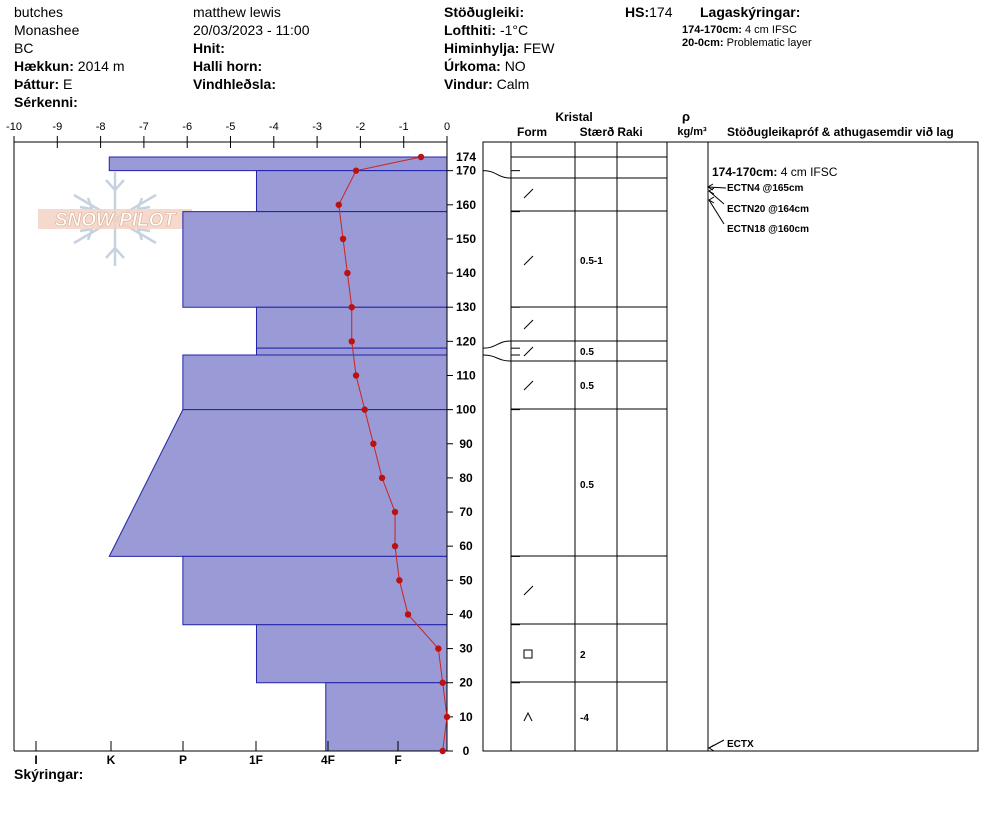  I want to click on height-tick-label: 20, so click(466, 683).